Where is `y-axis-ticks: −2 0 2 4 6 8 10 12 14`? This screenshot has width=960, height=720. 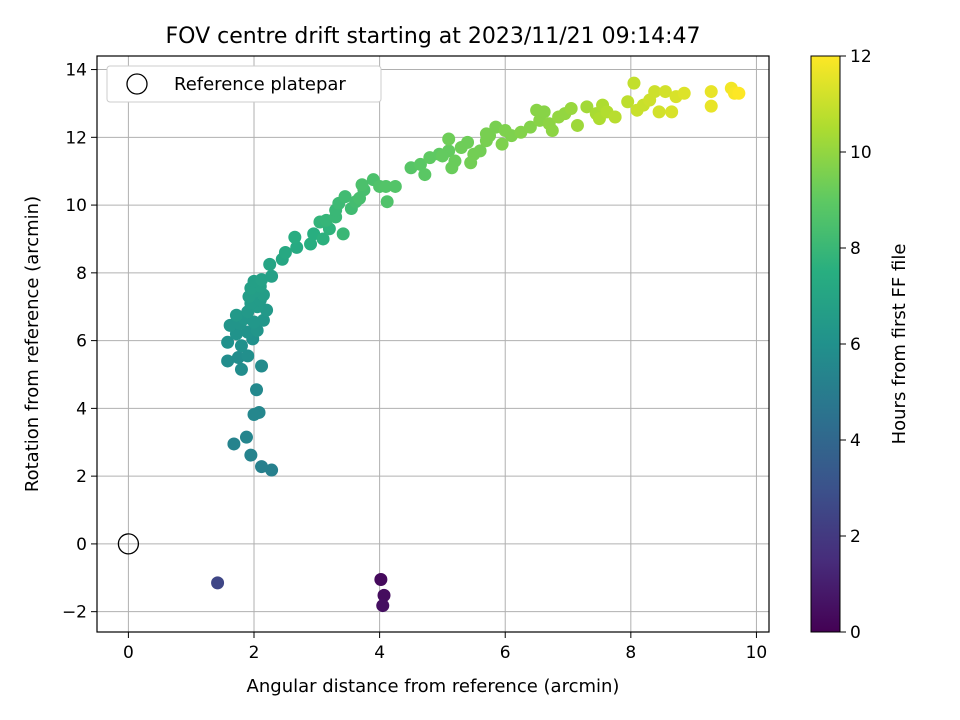 y-axis-ticks: −2 0 2 4 6 8 10 12 14 is located at coordinates (79, 342).